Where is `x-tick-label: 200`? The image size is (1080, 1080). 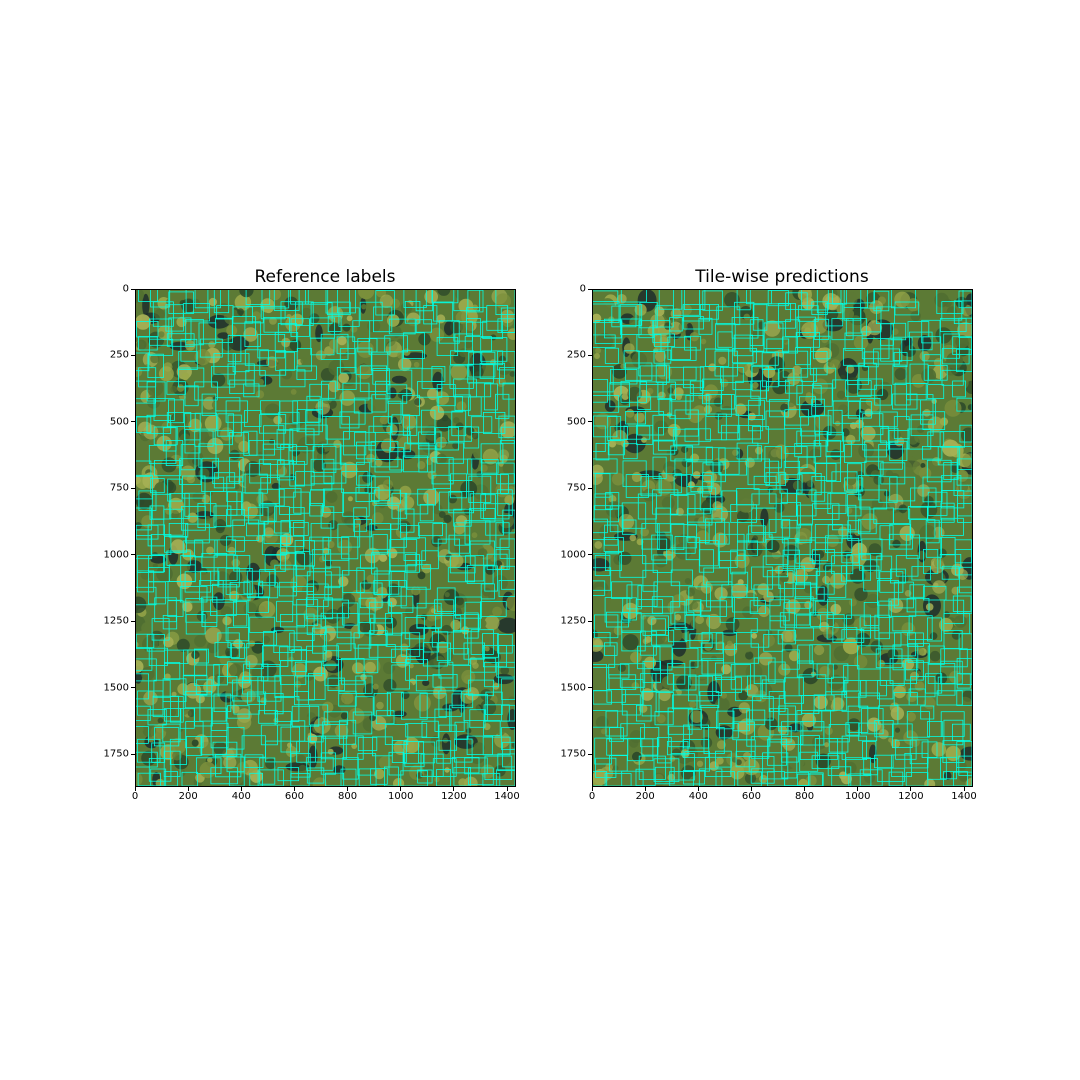
x-tick-label: 200 is located at coordinates (188, 796).